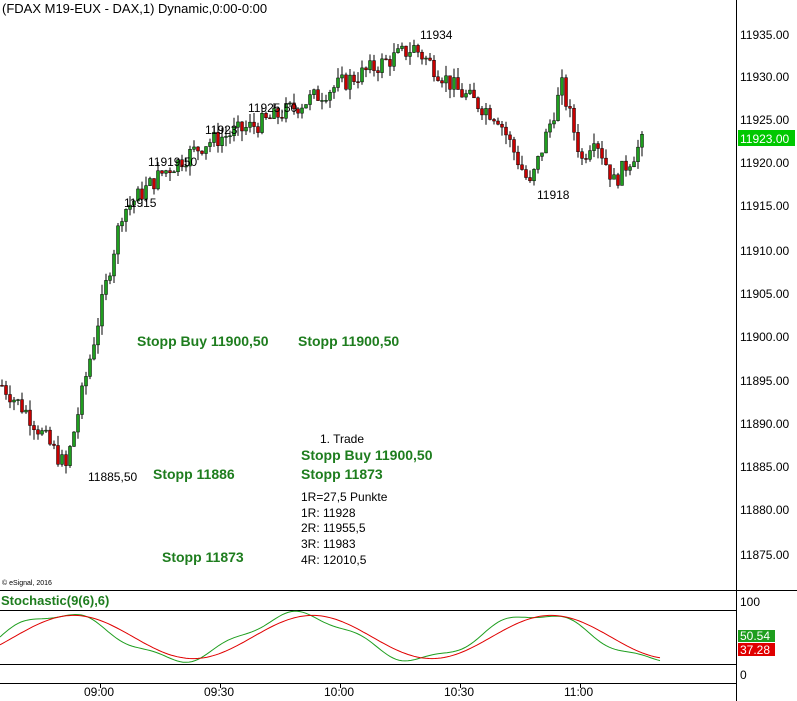  What do you see at coordinates (755, 650) in the screenshot?
I see `stoch-d-value: 37.28` at bounding box center [755, 650].